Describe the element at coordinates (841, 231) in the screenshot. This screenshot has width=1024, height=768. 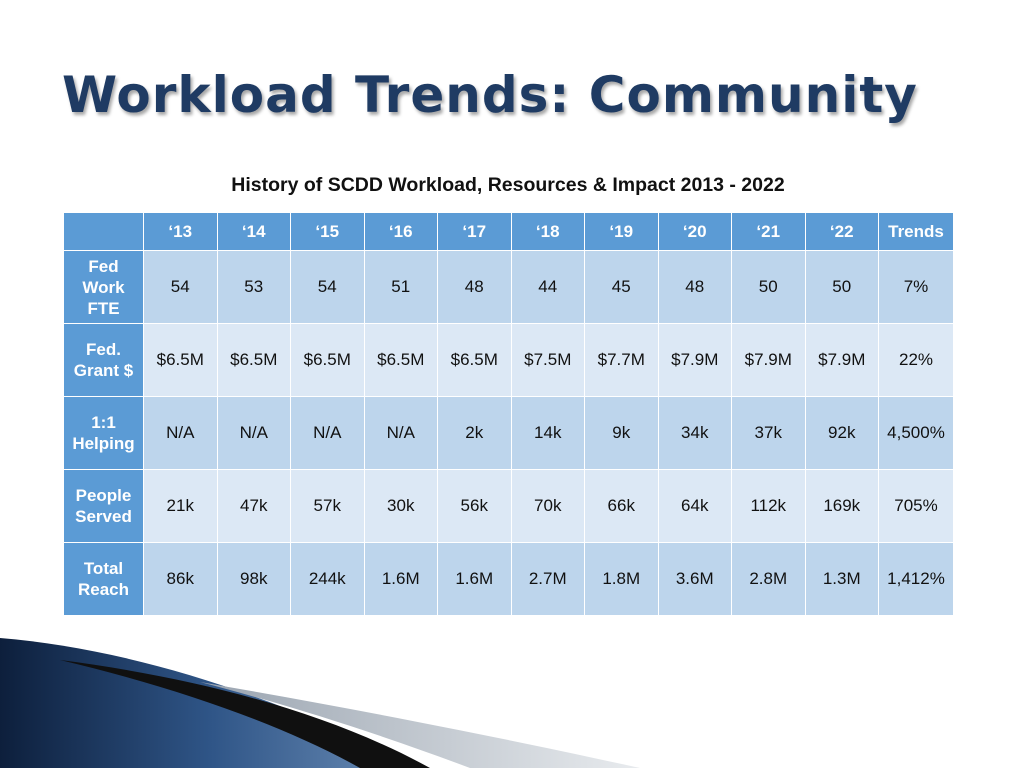
I see `header-year: ‘22` at that location.